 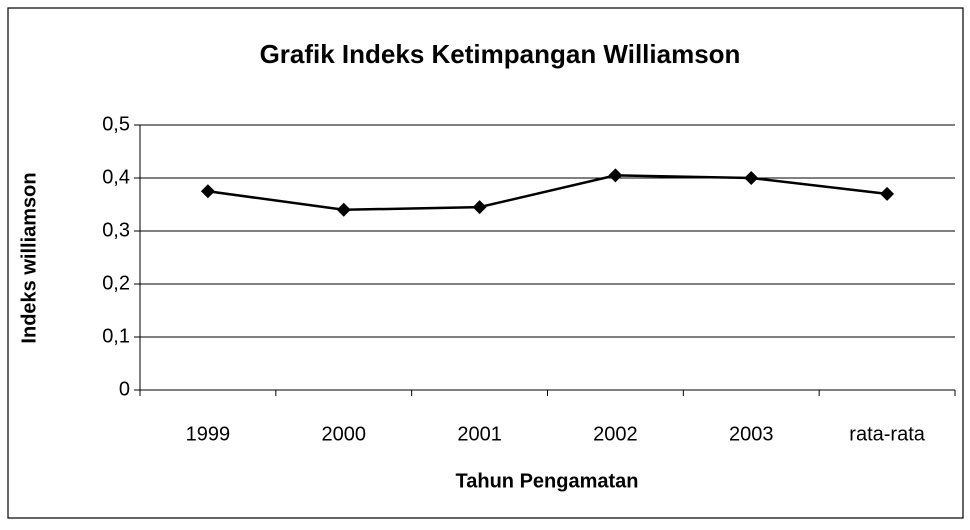 I want to click on y-axis-title: Indeks williamson, so click(x=29, y=257).